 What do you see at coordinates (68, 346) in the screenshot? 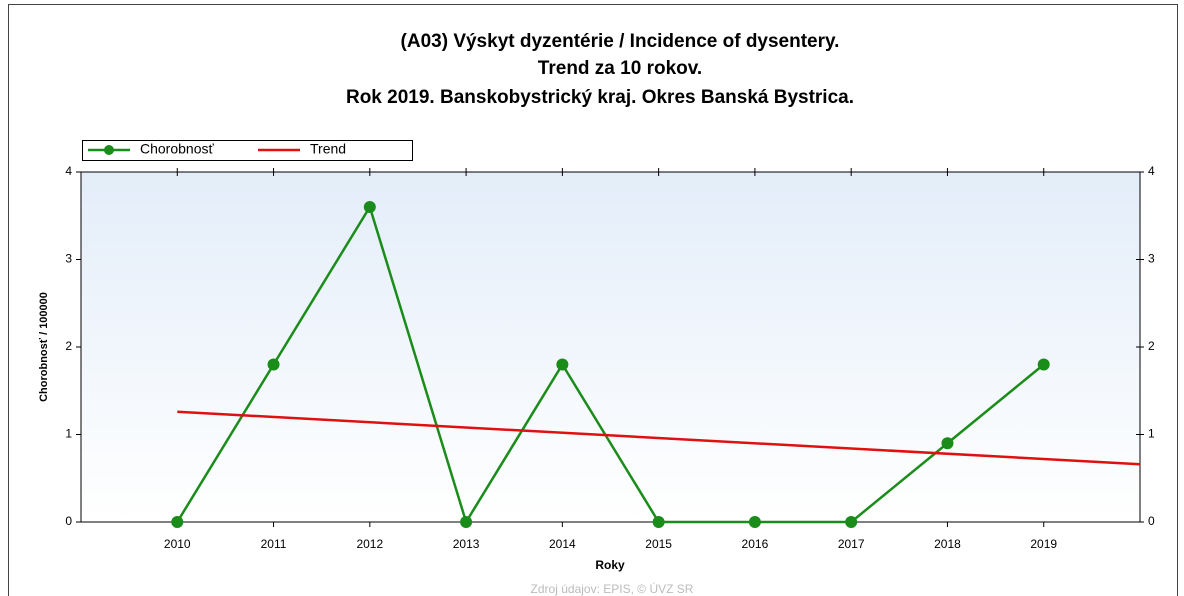
I see `y-tick-label: 2` at bounding box center [68, 346].